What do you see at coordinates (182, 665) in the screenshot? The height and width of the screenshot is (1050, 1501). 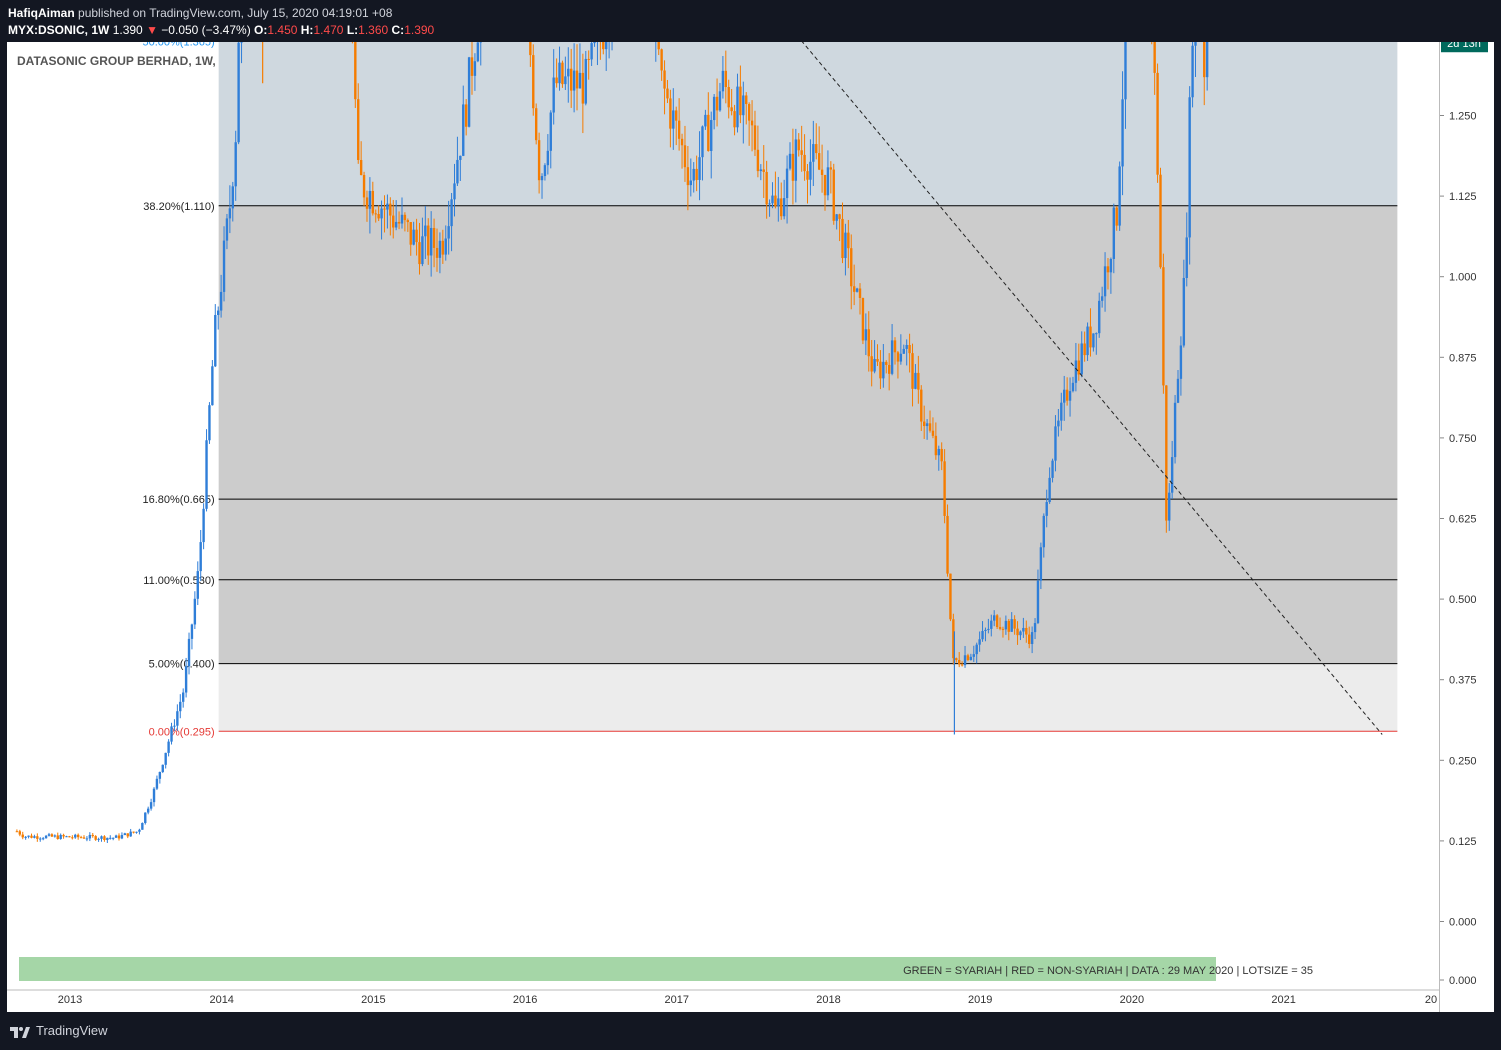 I see `fib-level-label: 5.00%(0.400)` at bounding box center [182, 665].